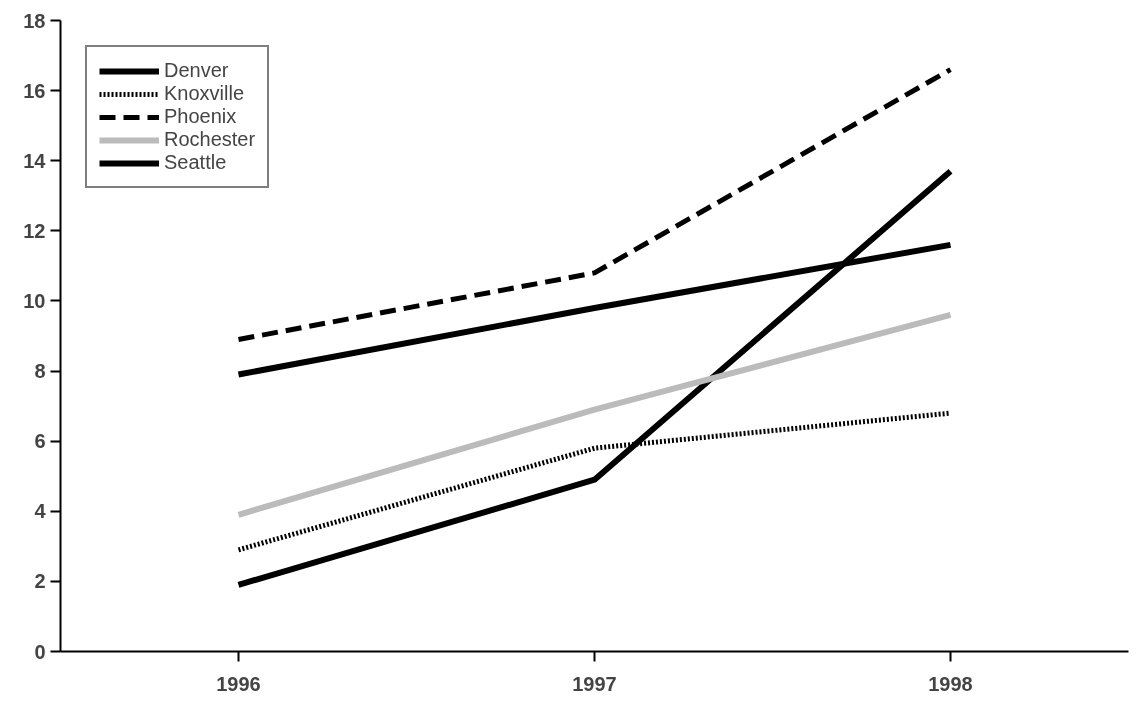 Image resolution: width=1138 pixels, height=711 pixels. I want to click on y-tick-label: 12, so click(34, 230).